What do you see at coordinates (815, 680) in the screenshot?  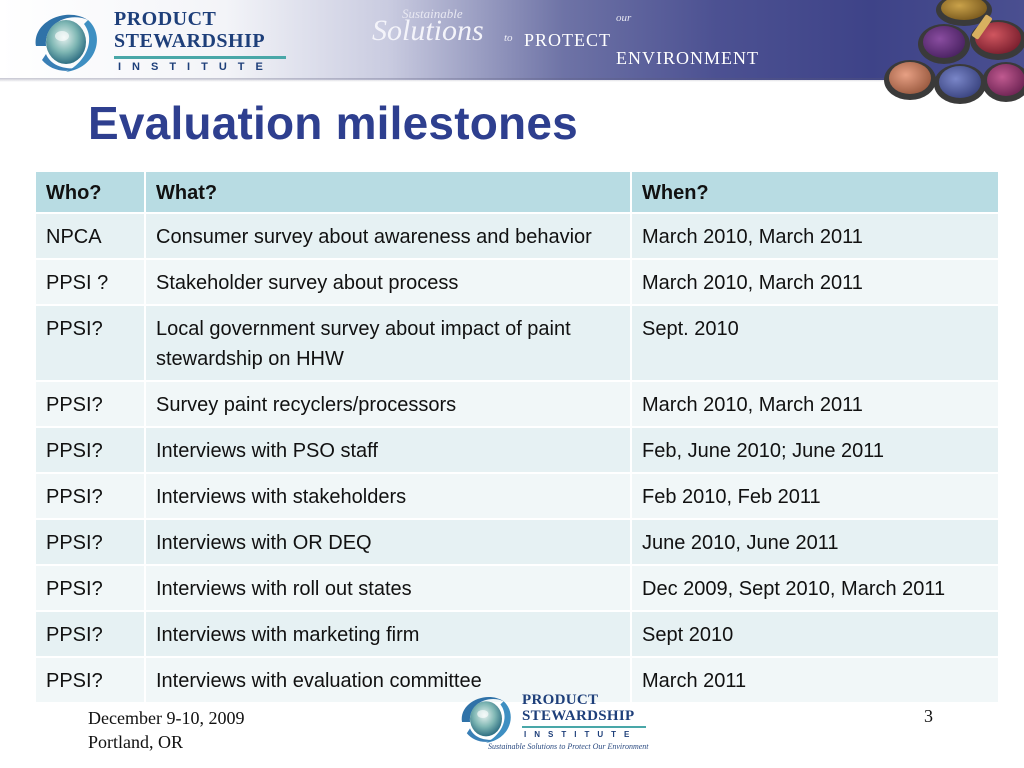 I see `cell-when: March 2011` at bounding box center [815, 680].